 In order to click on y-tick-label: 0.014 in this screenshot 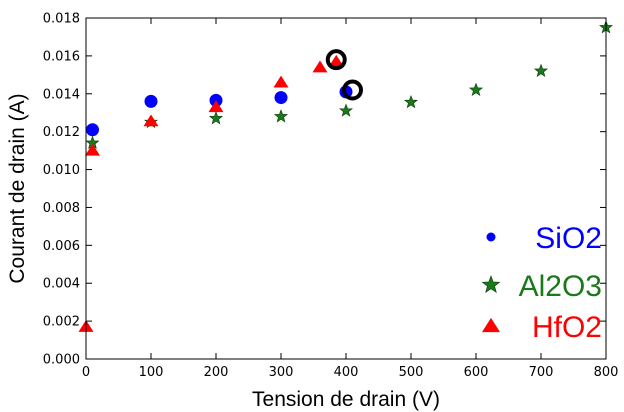, I will do `click(61, 94)`.